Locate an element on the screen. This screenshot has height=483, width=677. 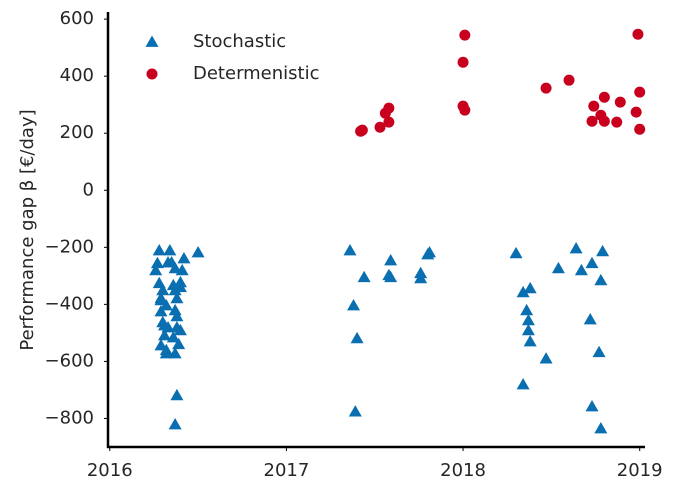
legend-label: Determenistic is located at coordinates (256, 73).